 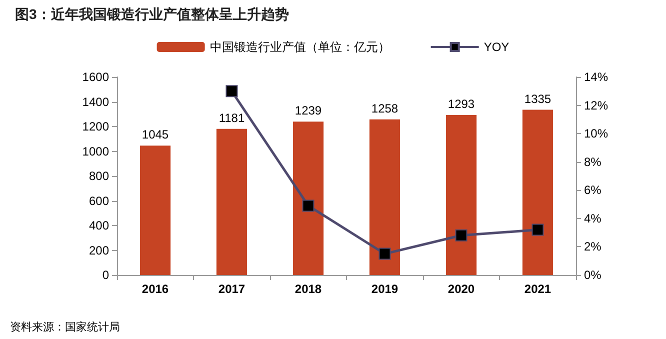 I want to click on data-label: 1045, so click(x=155, y=135).